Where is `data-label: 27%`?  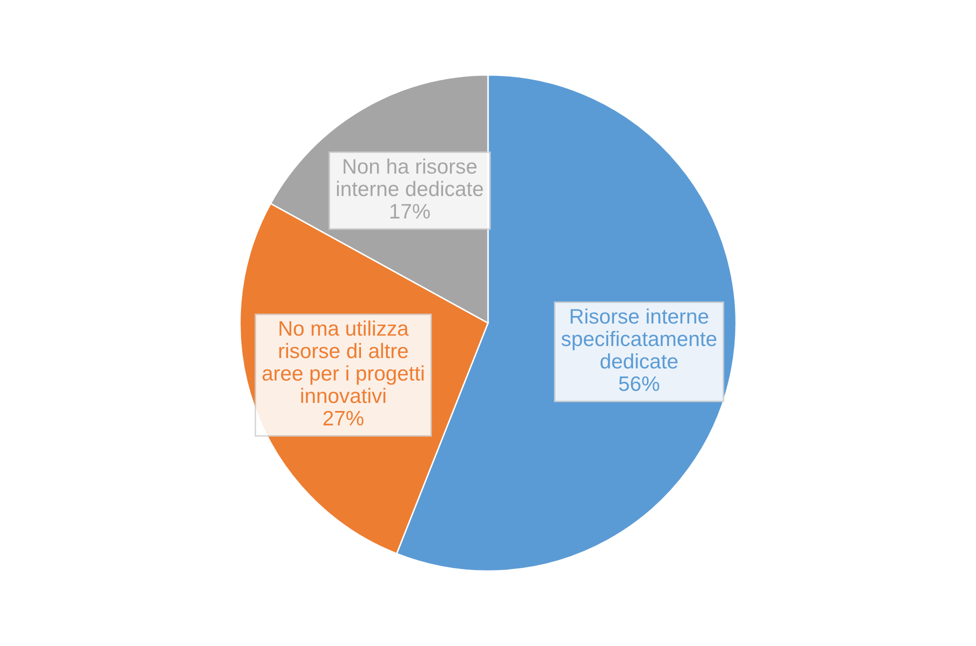 data-label: 27% is located at coordinates (343, 418).